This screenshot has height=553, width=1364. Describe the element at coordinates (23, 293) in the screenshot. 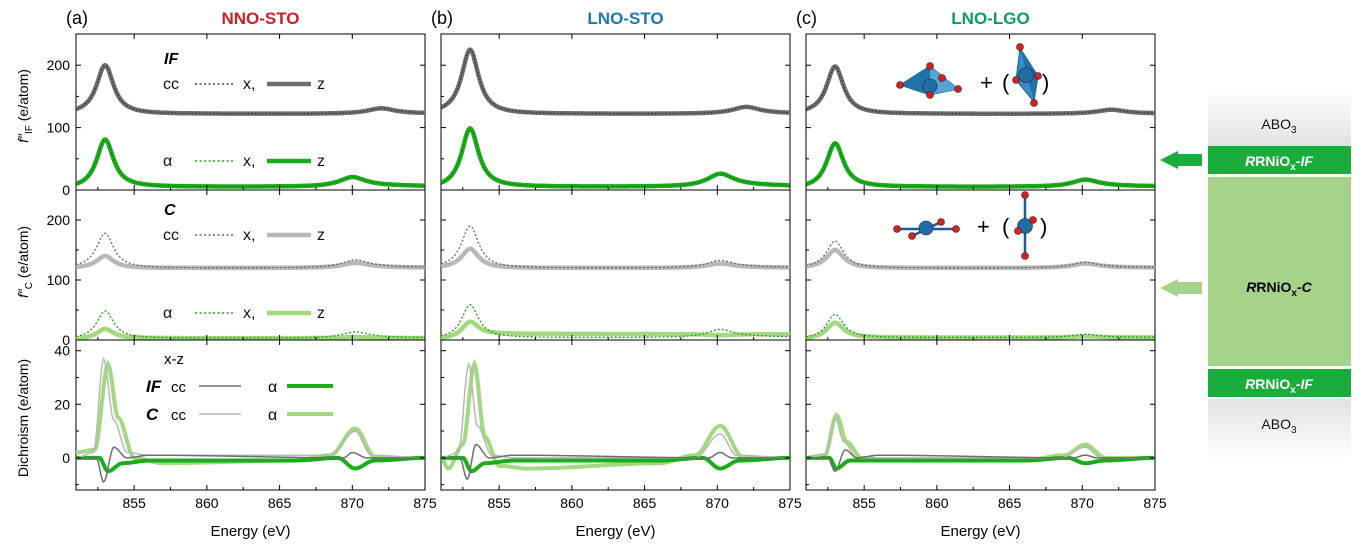

I see `ylabel-fC-main: f″` at that location.